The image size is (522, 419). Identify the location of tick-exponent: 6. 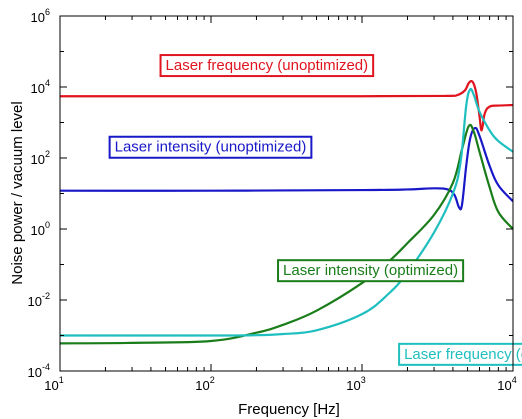
(47, 12).